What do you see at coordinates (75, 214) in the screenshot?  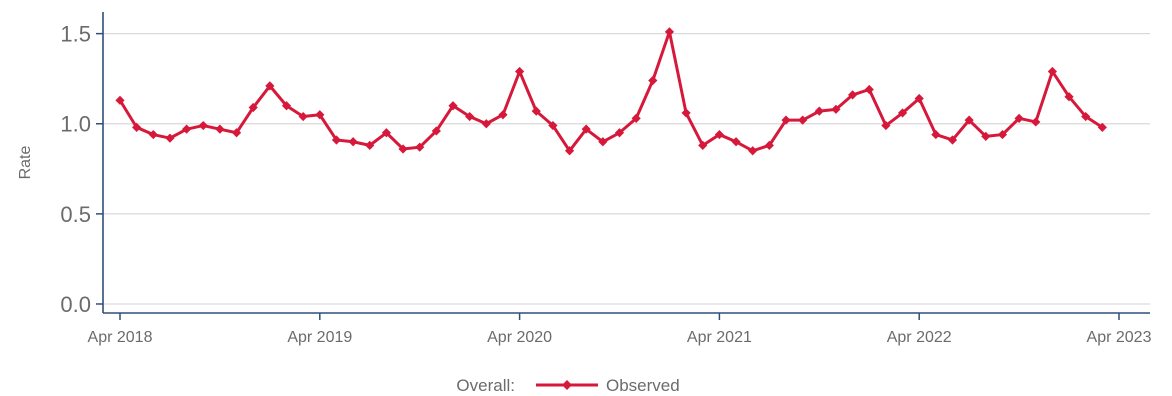 I see `y-tick-label: 0.5` at bounding box center [75, 214].